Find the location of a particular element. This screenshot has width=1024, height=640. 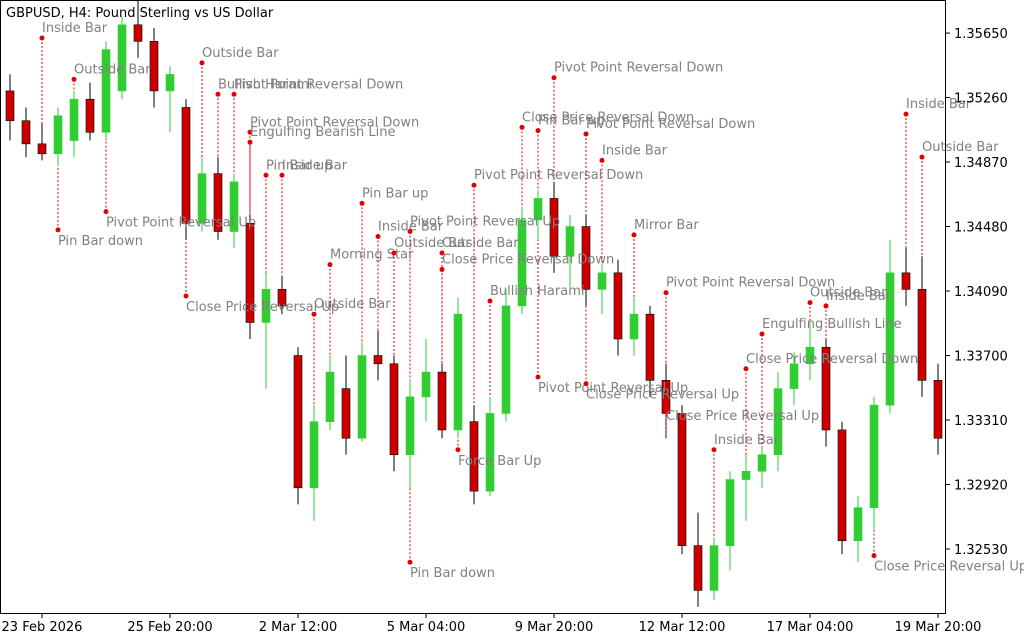

annotation-label: Mirror Bar is located at coordinates (666, 225).